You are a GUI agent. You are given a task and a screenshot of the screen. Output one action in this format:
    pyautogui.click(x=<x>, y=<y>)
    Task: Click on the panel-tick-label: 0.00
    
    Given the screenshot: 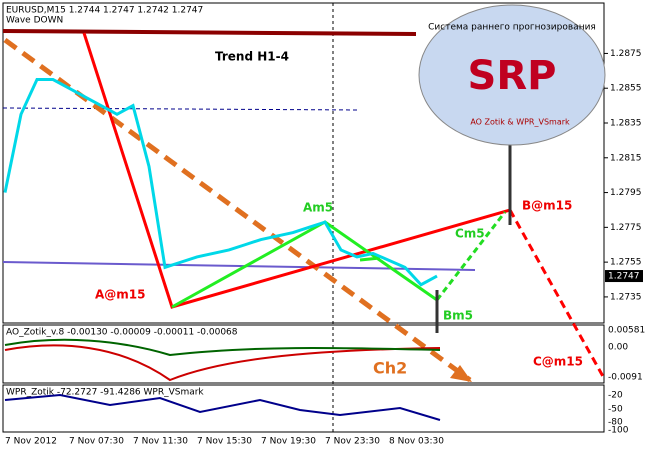 What is the action you would take?
    pyautogui.click(x=618, y=348)
    